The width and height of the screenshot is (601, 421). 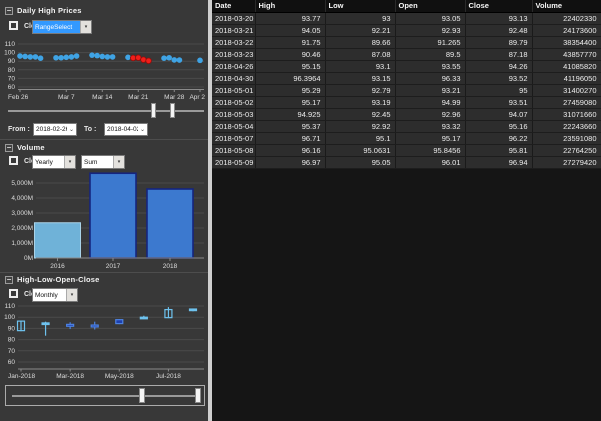 I want to click on column-header-volume: Volume, so click(x=566, y=6).